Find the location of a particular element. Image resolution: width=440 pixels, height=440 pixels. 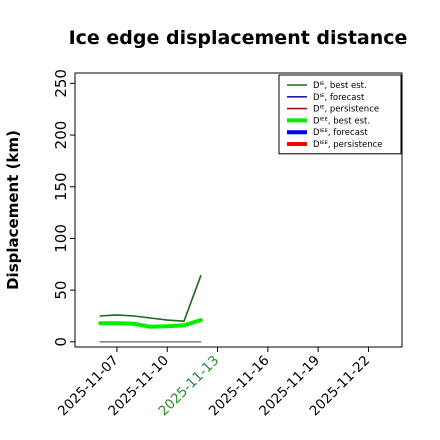

y-tick-label: 0 is located at coordinates (61, 342).